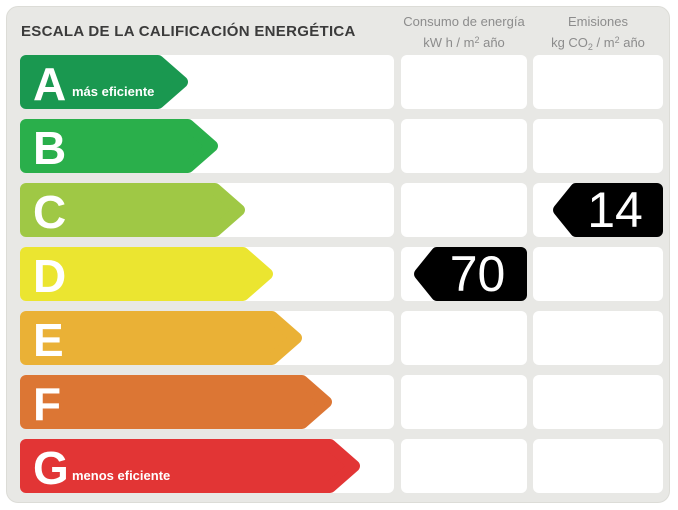 The height and width of the screenshot is (510, 678). What do you see at coordinates (449, 42) in the screenshot?
I see `unit-text: kW h / m` at bounding box center [449, 42].